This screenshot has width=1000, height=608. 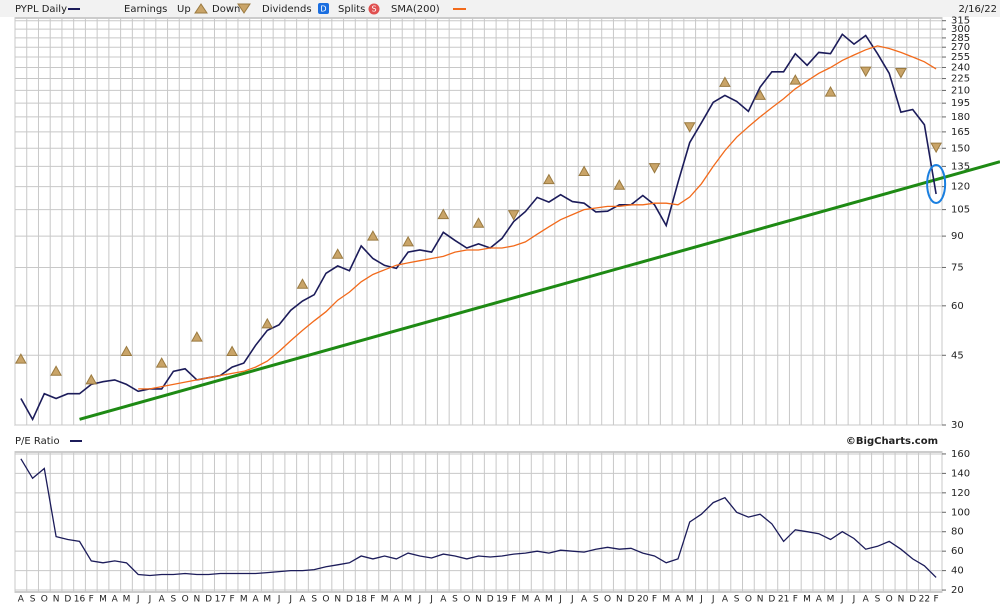 I want to click on y-tick-label: 270, so click(x=960, y=47).